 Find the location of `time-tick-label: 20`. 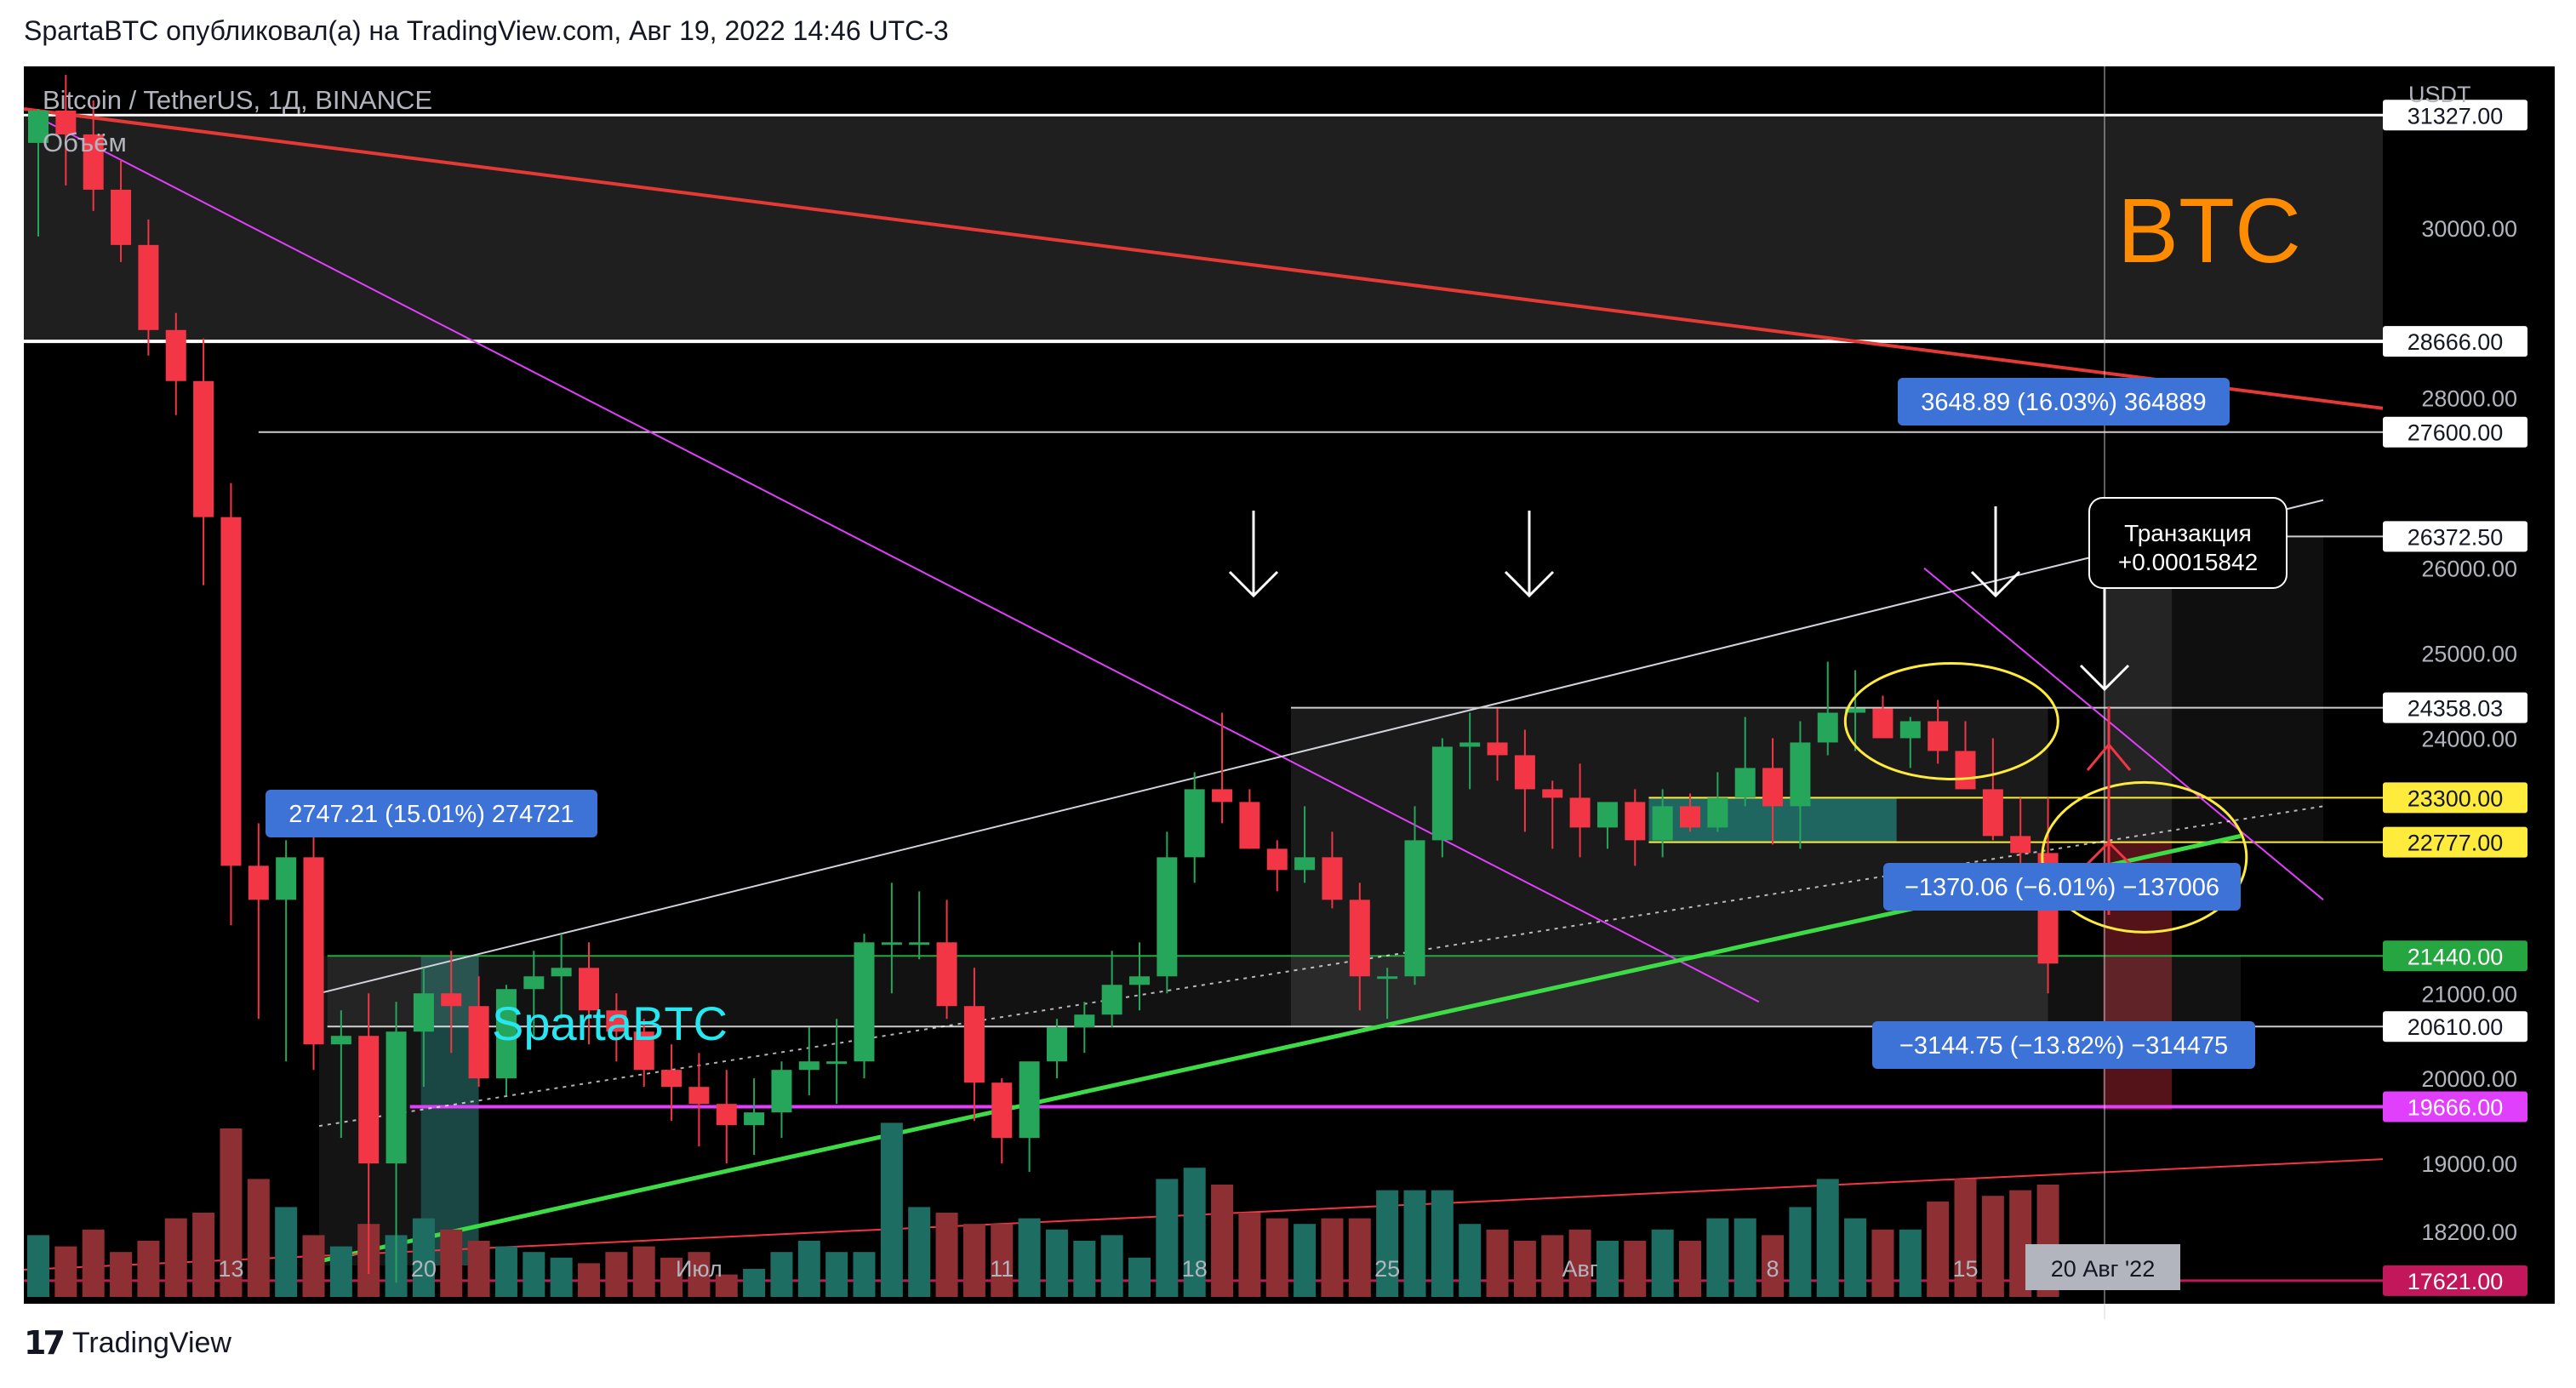

time-tick-label: 20 is located at coordinates (424, 1269).